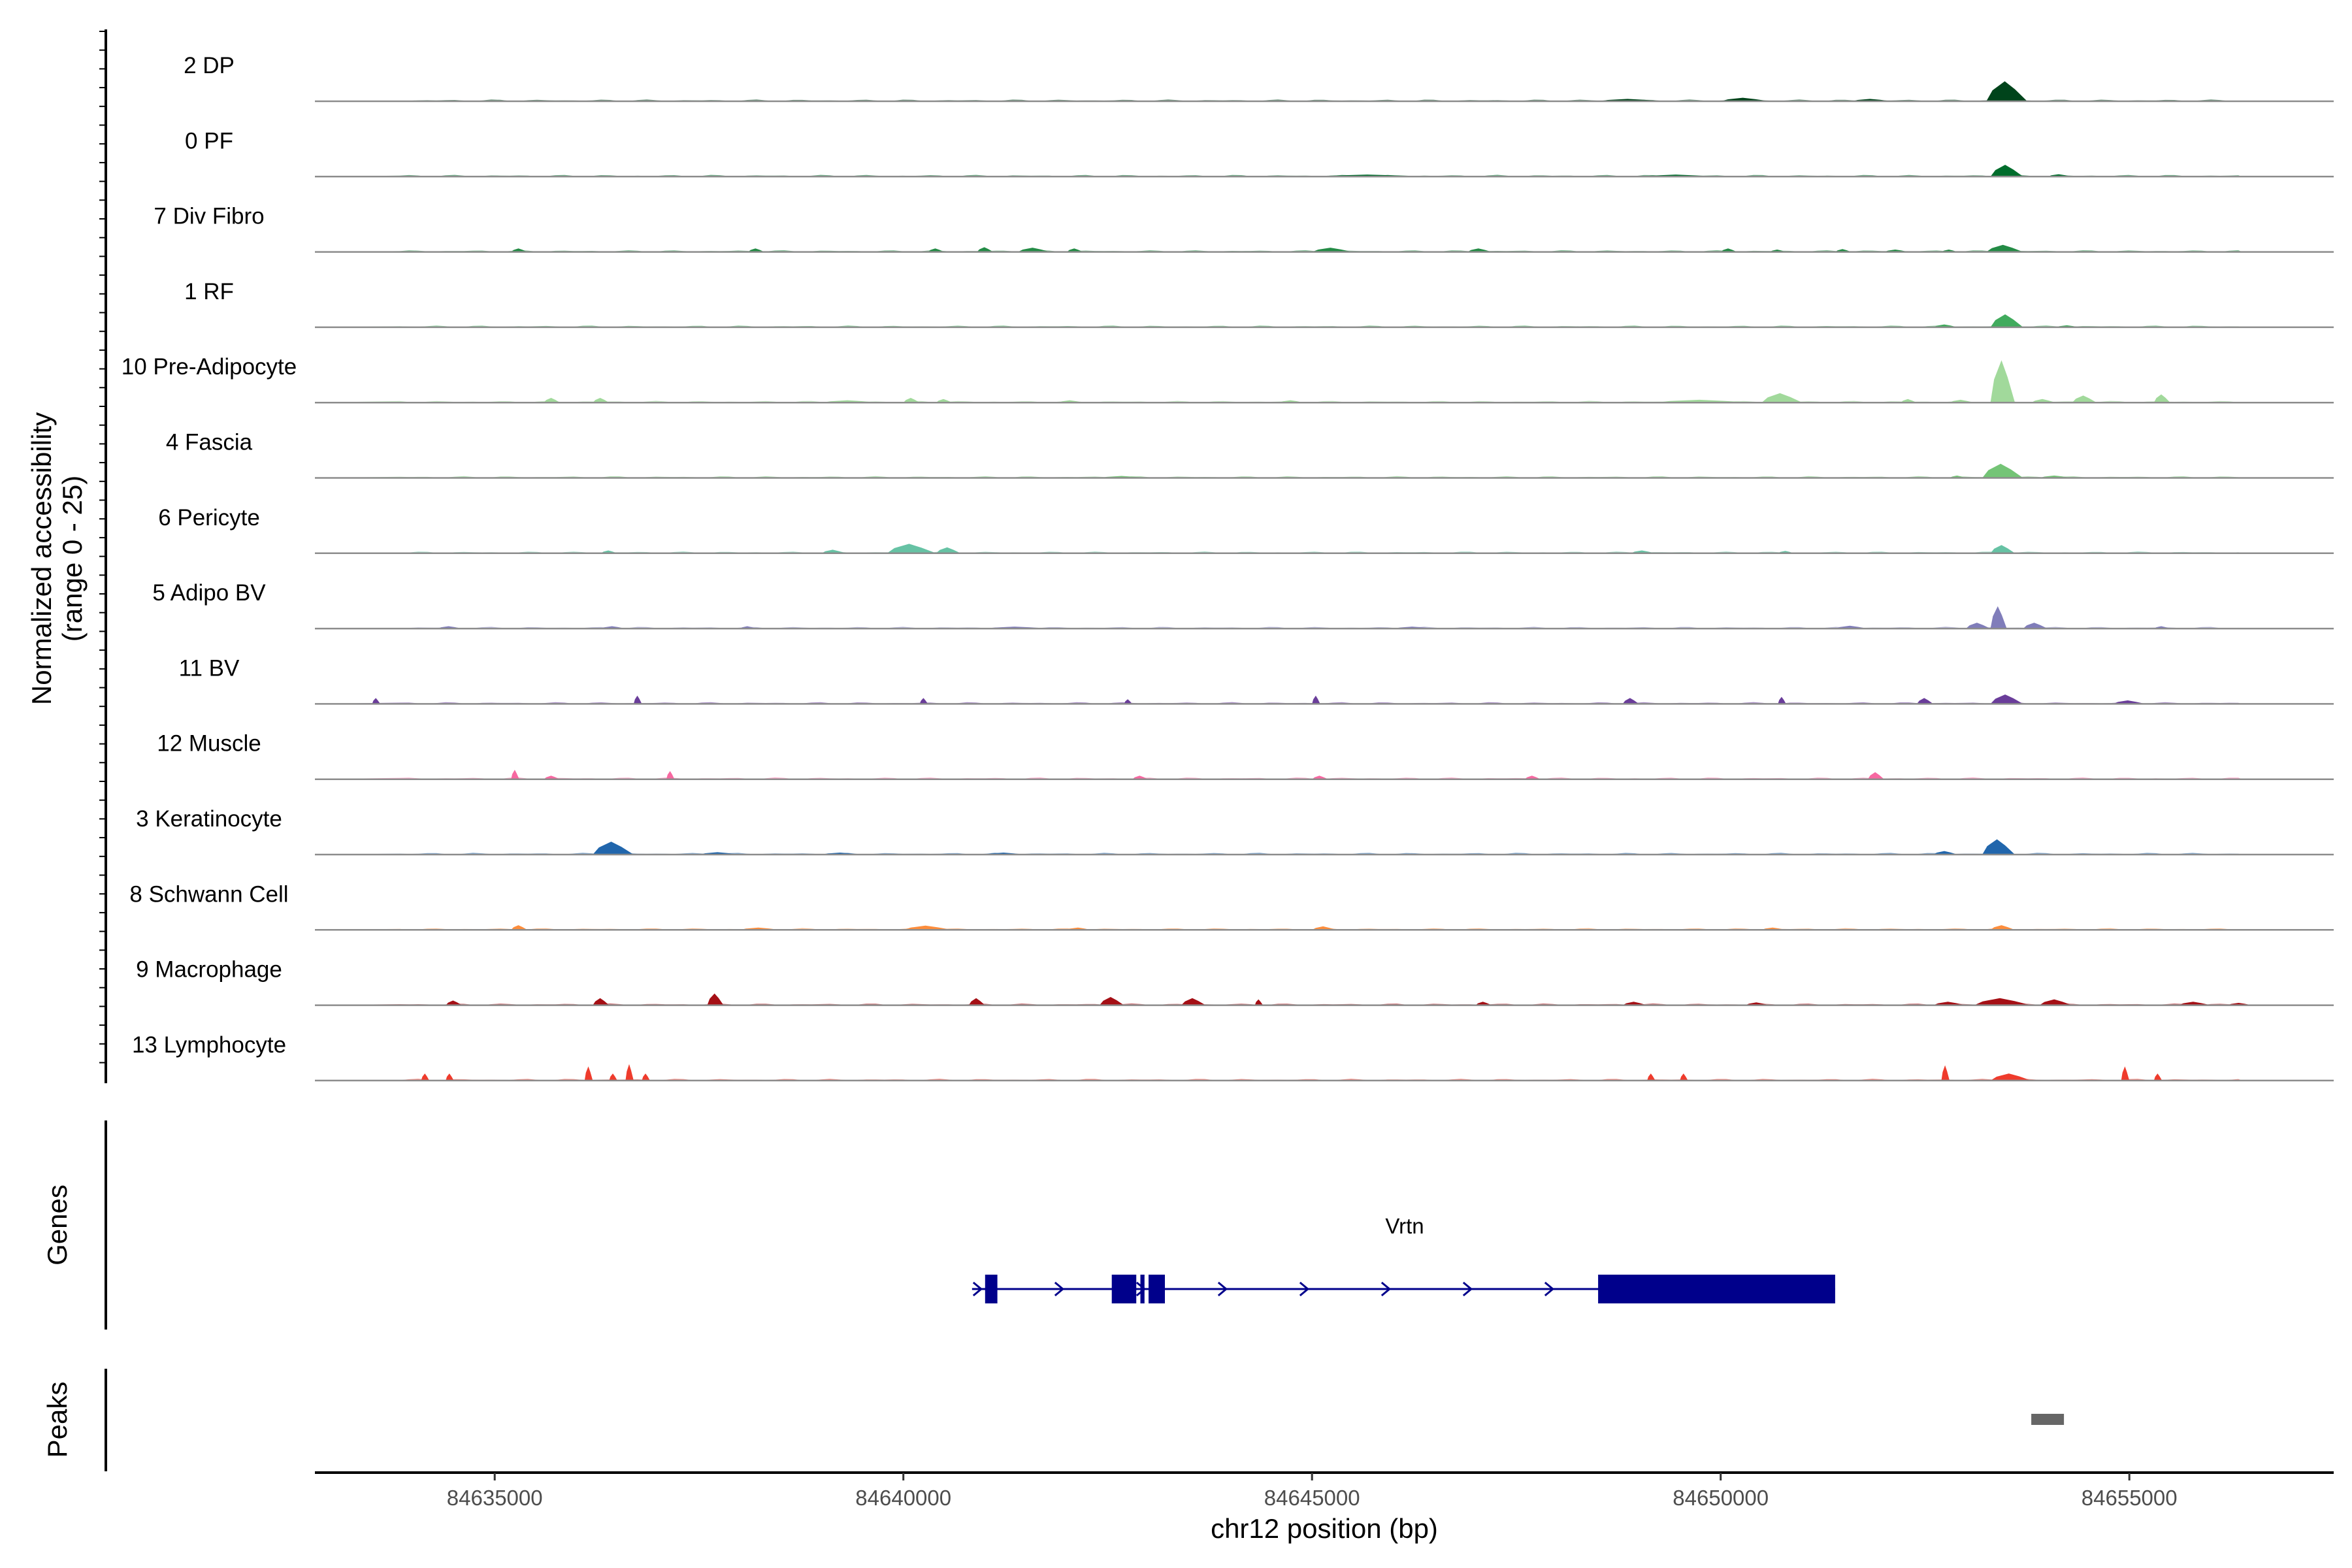  Describe the element at coordinates (1235, 831) in the screenshot. I see `track: 3 Keratinocyte` at that location.